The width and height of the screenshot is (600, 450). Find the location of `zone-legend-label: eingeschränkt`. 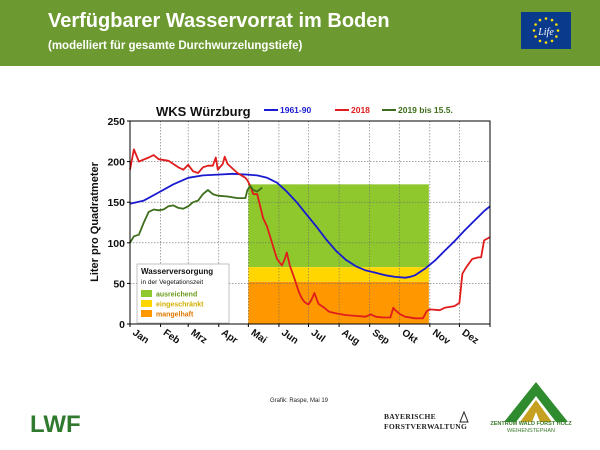

zone-legend-label: eingeschränkt is located at coordinates (180, 305).